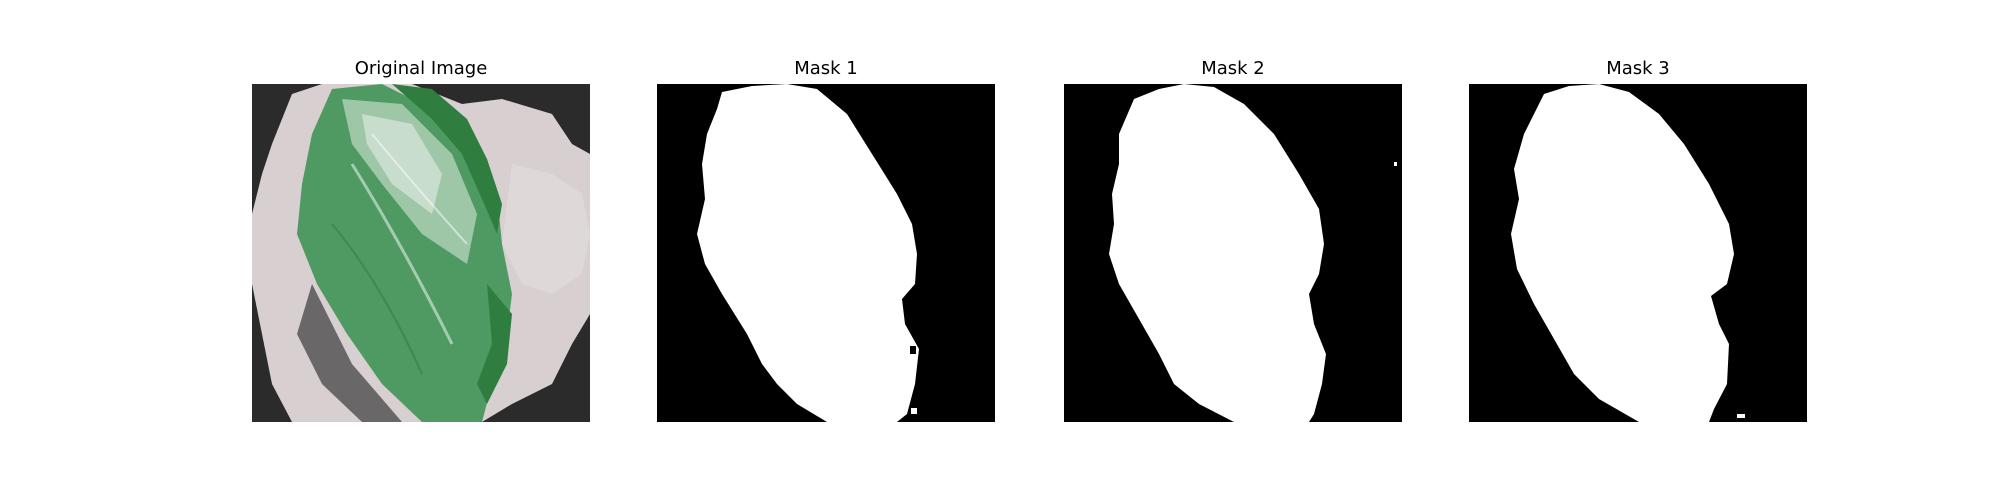 This screenshot has height=500, width=2000. I want to click on panel-title-mask-2: Mask 2, so click(1233, 68).